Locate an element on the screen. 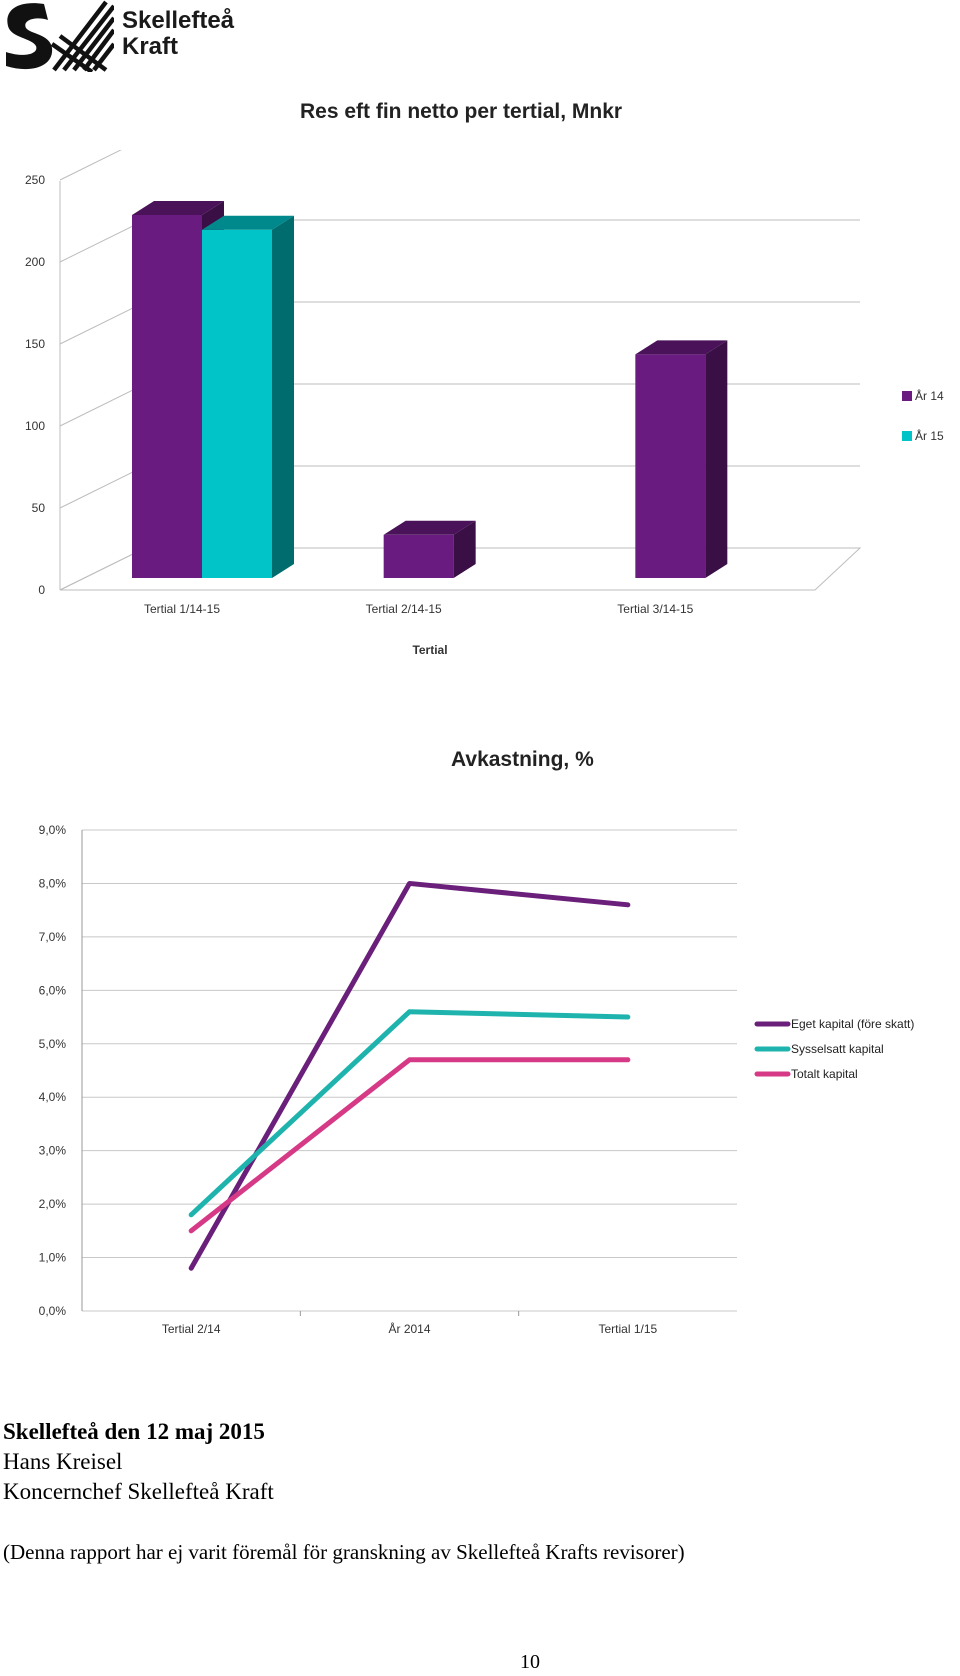 This screenshot has width=960, height=1676. bar-legend-label: År 15 is located at coordinates (929, 435).